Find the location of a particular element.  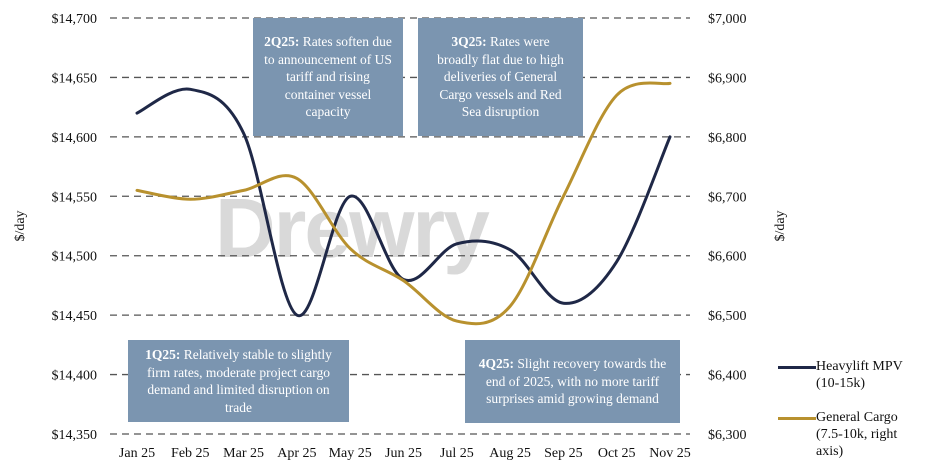

y2-axis-label: $/day is located at coordinates (780, 225).